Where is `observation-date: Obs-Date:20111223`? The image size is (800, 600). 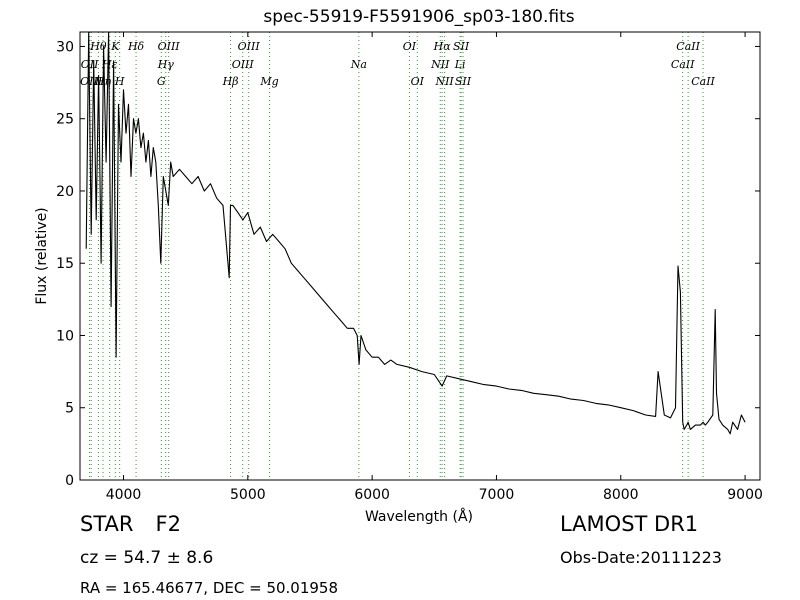 observation-date: Obs-Date:20111223 is located at coordinates (641, 557).